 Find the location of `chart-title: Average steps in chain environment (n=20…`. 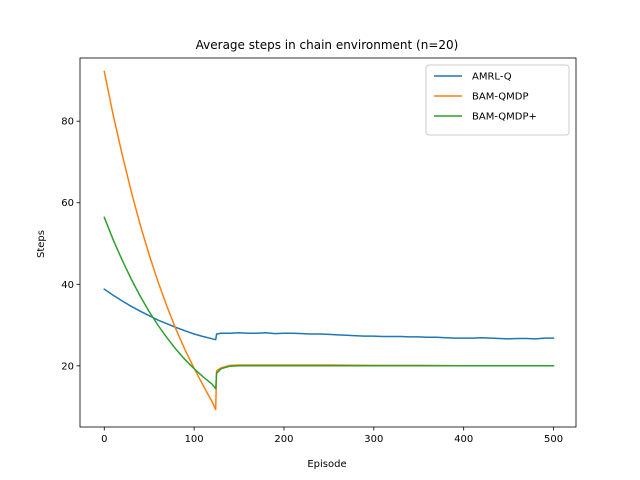

chart-title: Average steps in chain environment (n=20… is located at coordinates (327, 45).